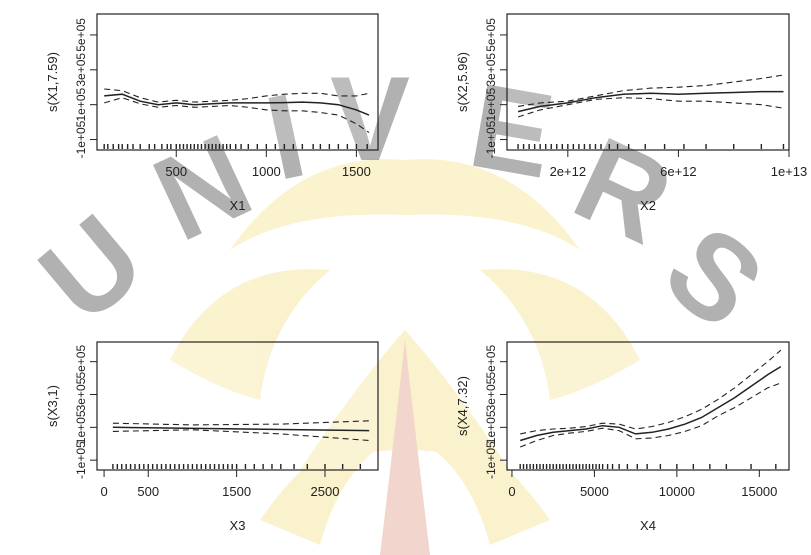  What do you see at coordinates (325, 491) in the screenshot?
I see `x-tick-label: 2500` at bounding box center [325, 491].